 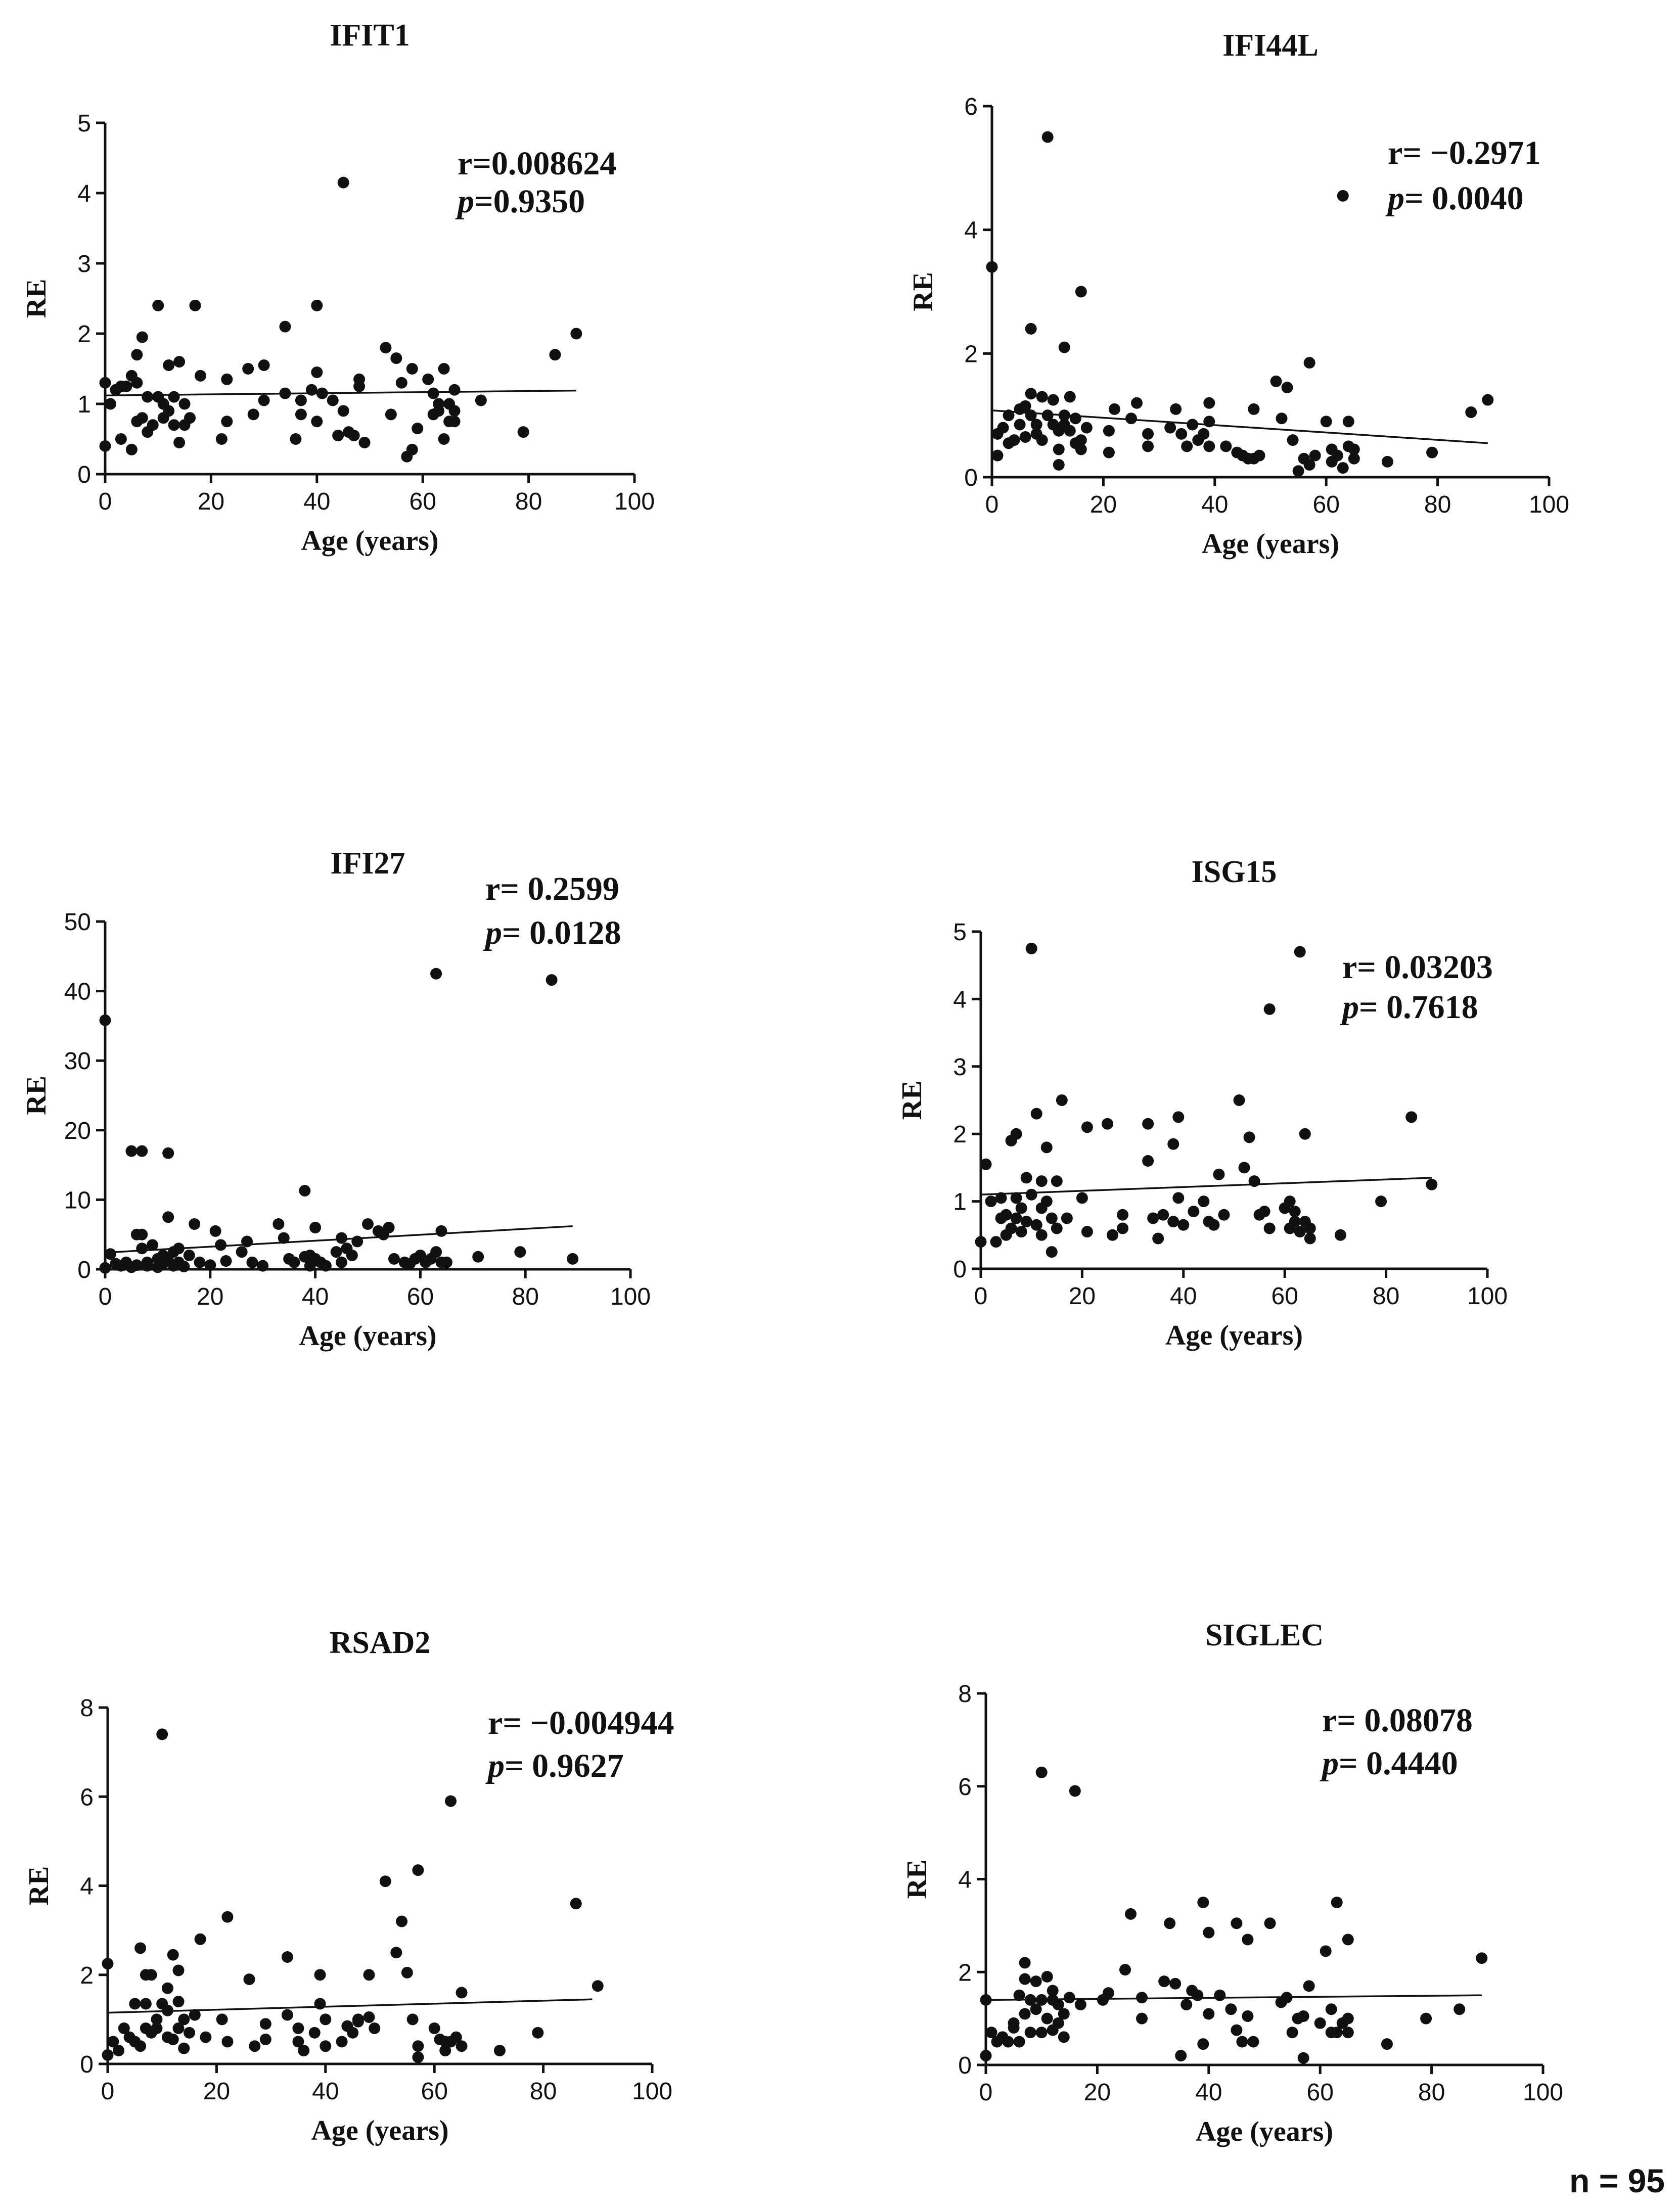 What do you see at coordinates (1417, 967) in the screenshot?
I see `correlation-r-label: r= 0.03203` at bounding box center [1417, 967].